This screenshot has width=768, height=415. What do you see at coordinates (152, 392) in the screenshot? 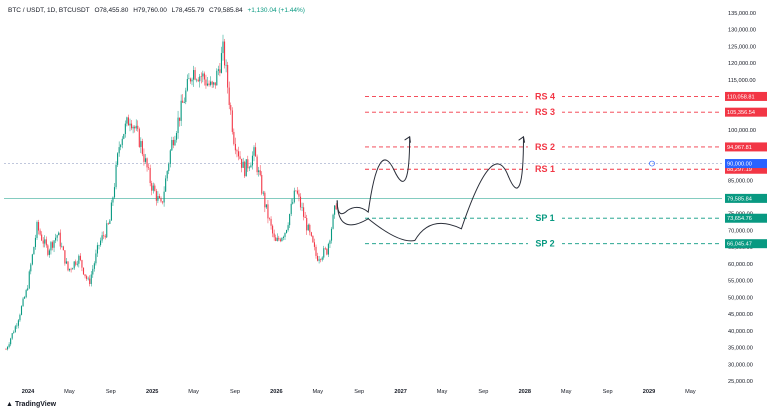
I see `x-tick-label: 2025` at bounding box center [152, 392].